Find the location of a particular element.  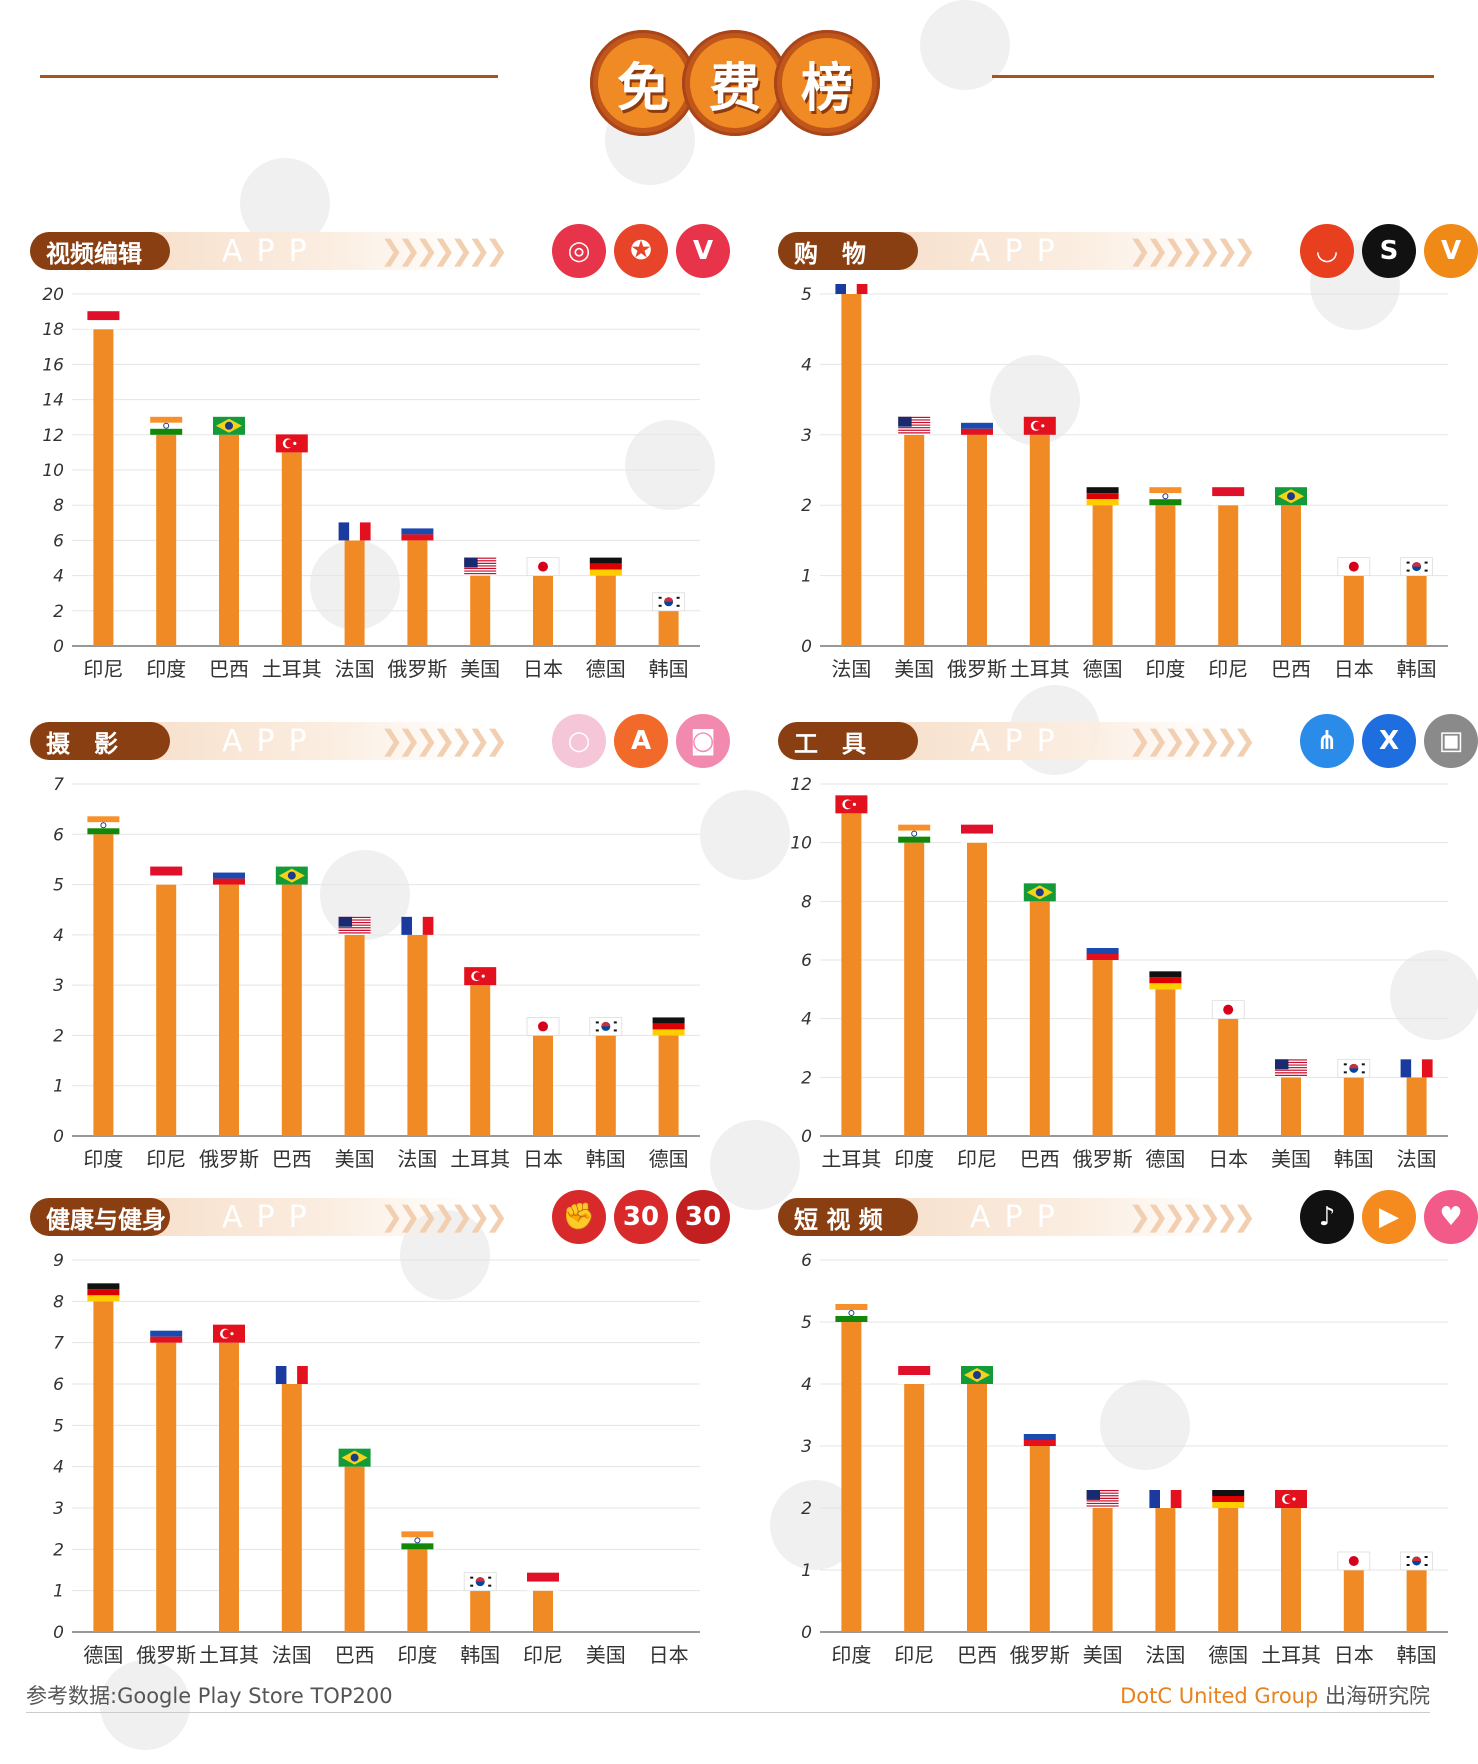

x-tick-label: 俄罗斯 is located at coordinates (166, 1655).